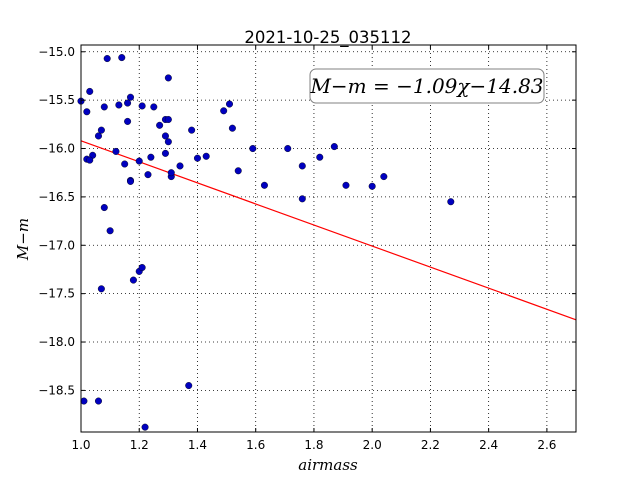 This screenshot has width=640, height=480. Describe the element at coordinates (56, 221) in the screenshot. I see `y-tick-labels: −15.0 −15.5 −16.0 −16.5 −17.0 −17.5 −18.0 −18.5` at that location.